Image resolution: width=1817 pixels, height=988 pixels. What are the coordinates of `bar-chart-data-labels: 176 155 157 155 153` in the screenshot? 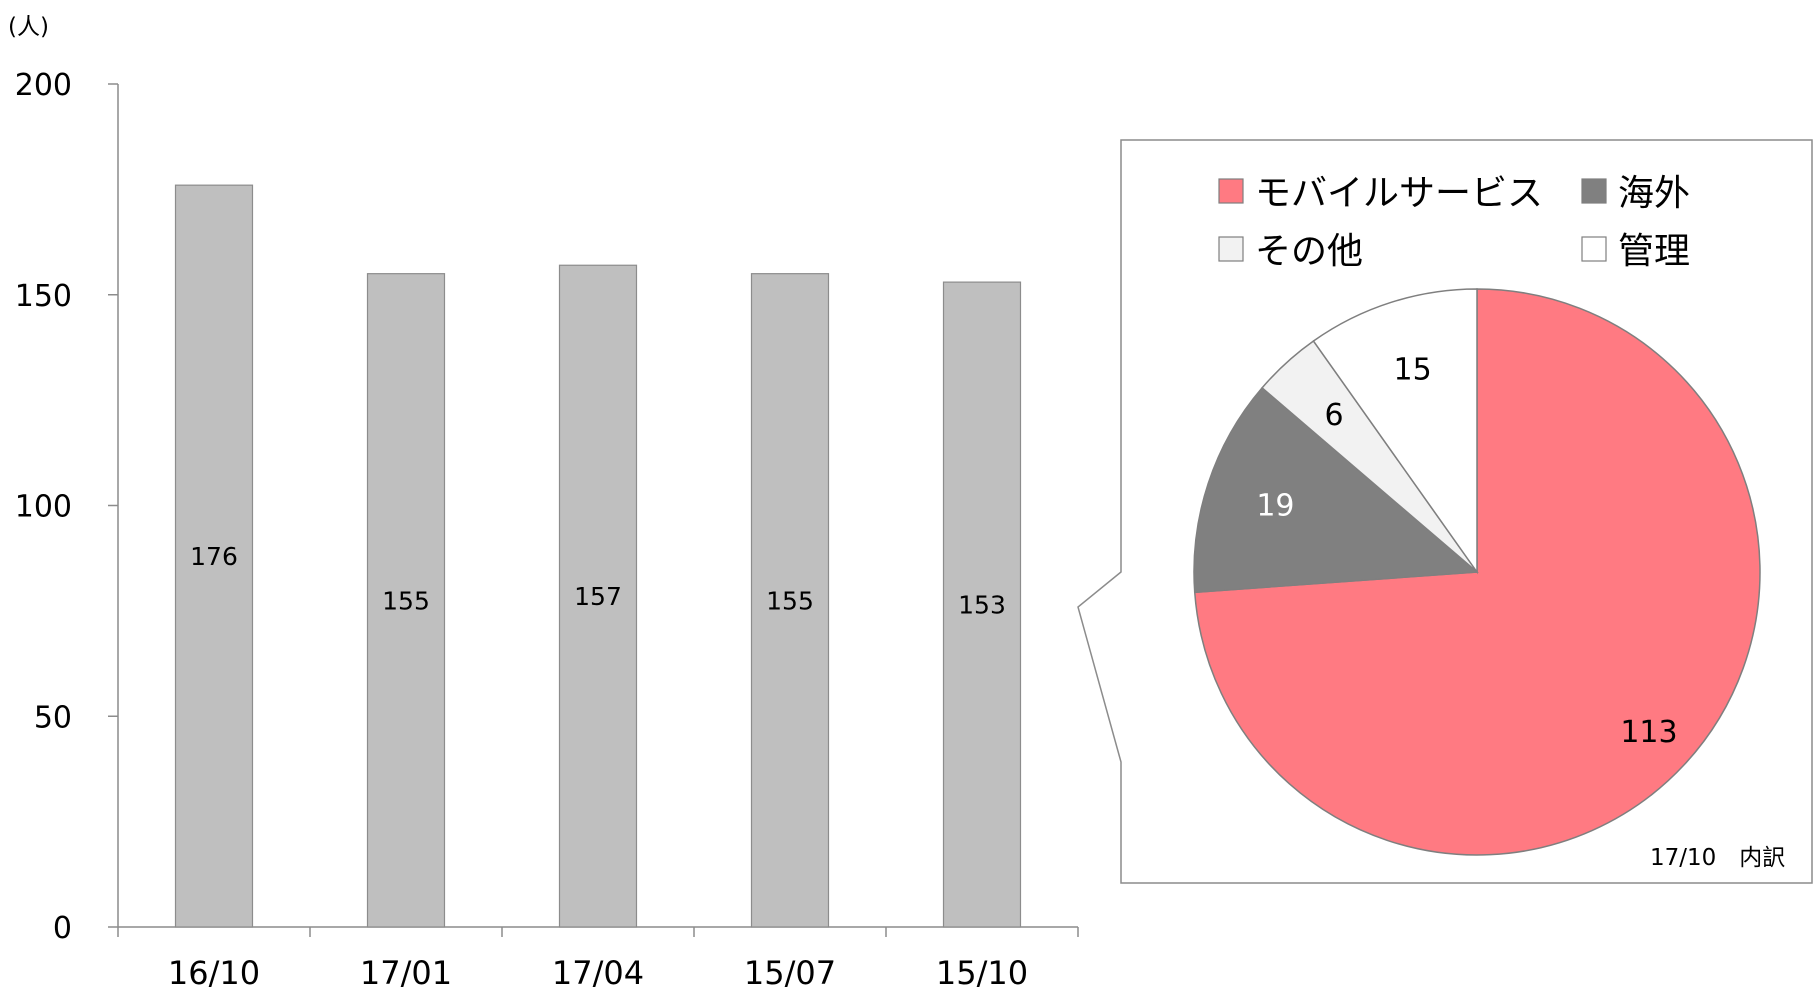 It's located at (598, 580).